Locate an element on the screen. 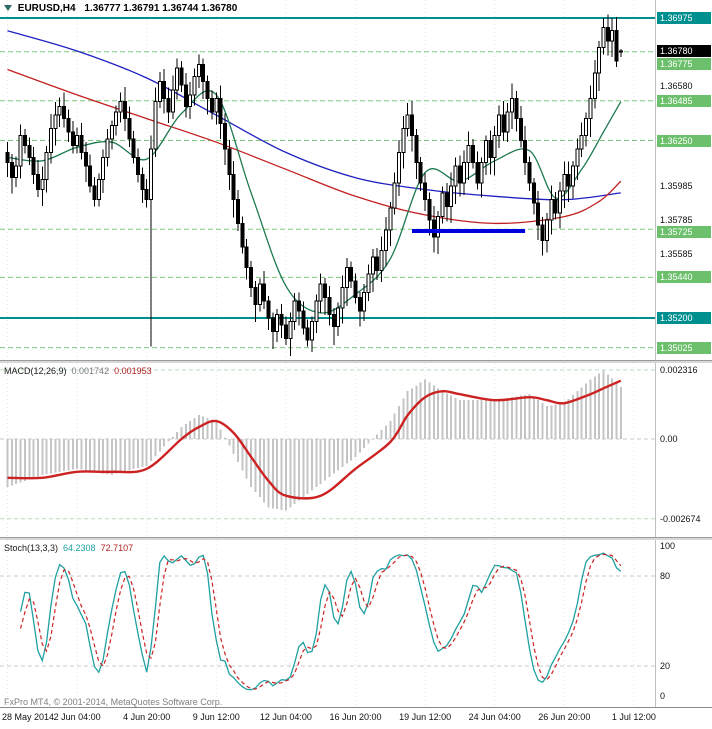 This screenshot has height=729, width=712. current-price-label: 1.36780 is located at coordinates (684, 51).